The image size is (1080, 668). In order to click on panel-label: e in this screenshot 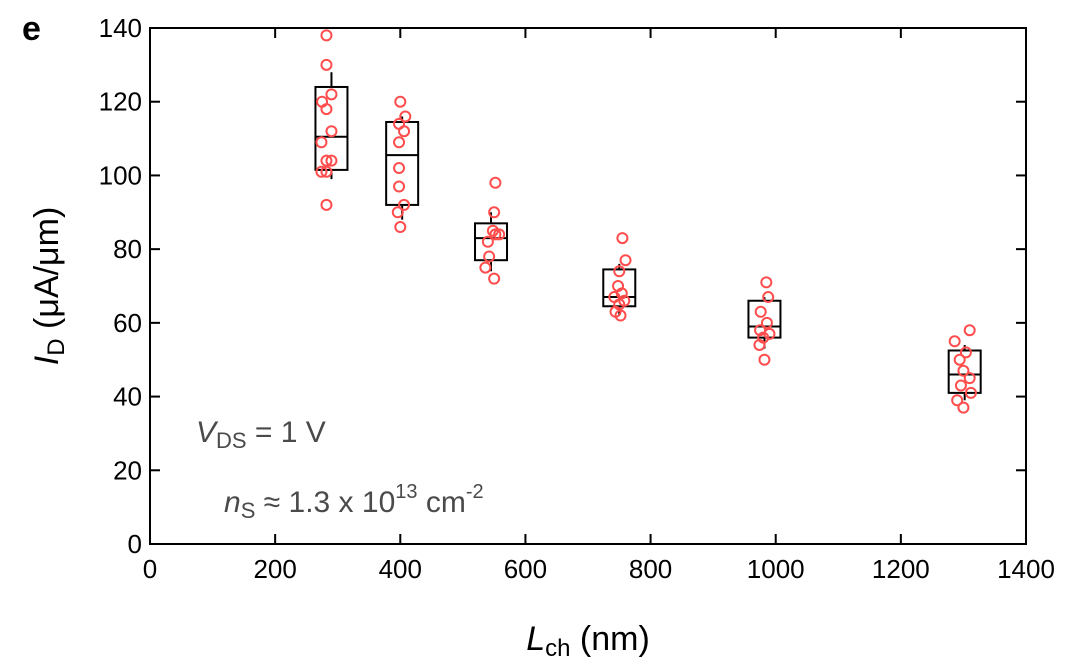, I will do `click(31, 29)`.